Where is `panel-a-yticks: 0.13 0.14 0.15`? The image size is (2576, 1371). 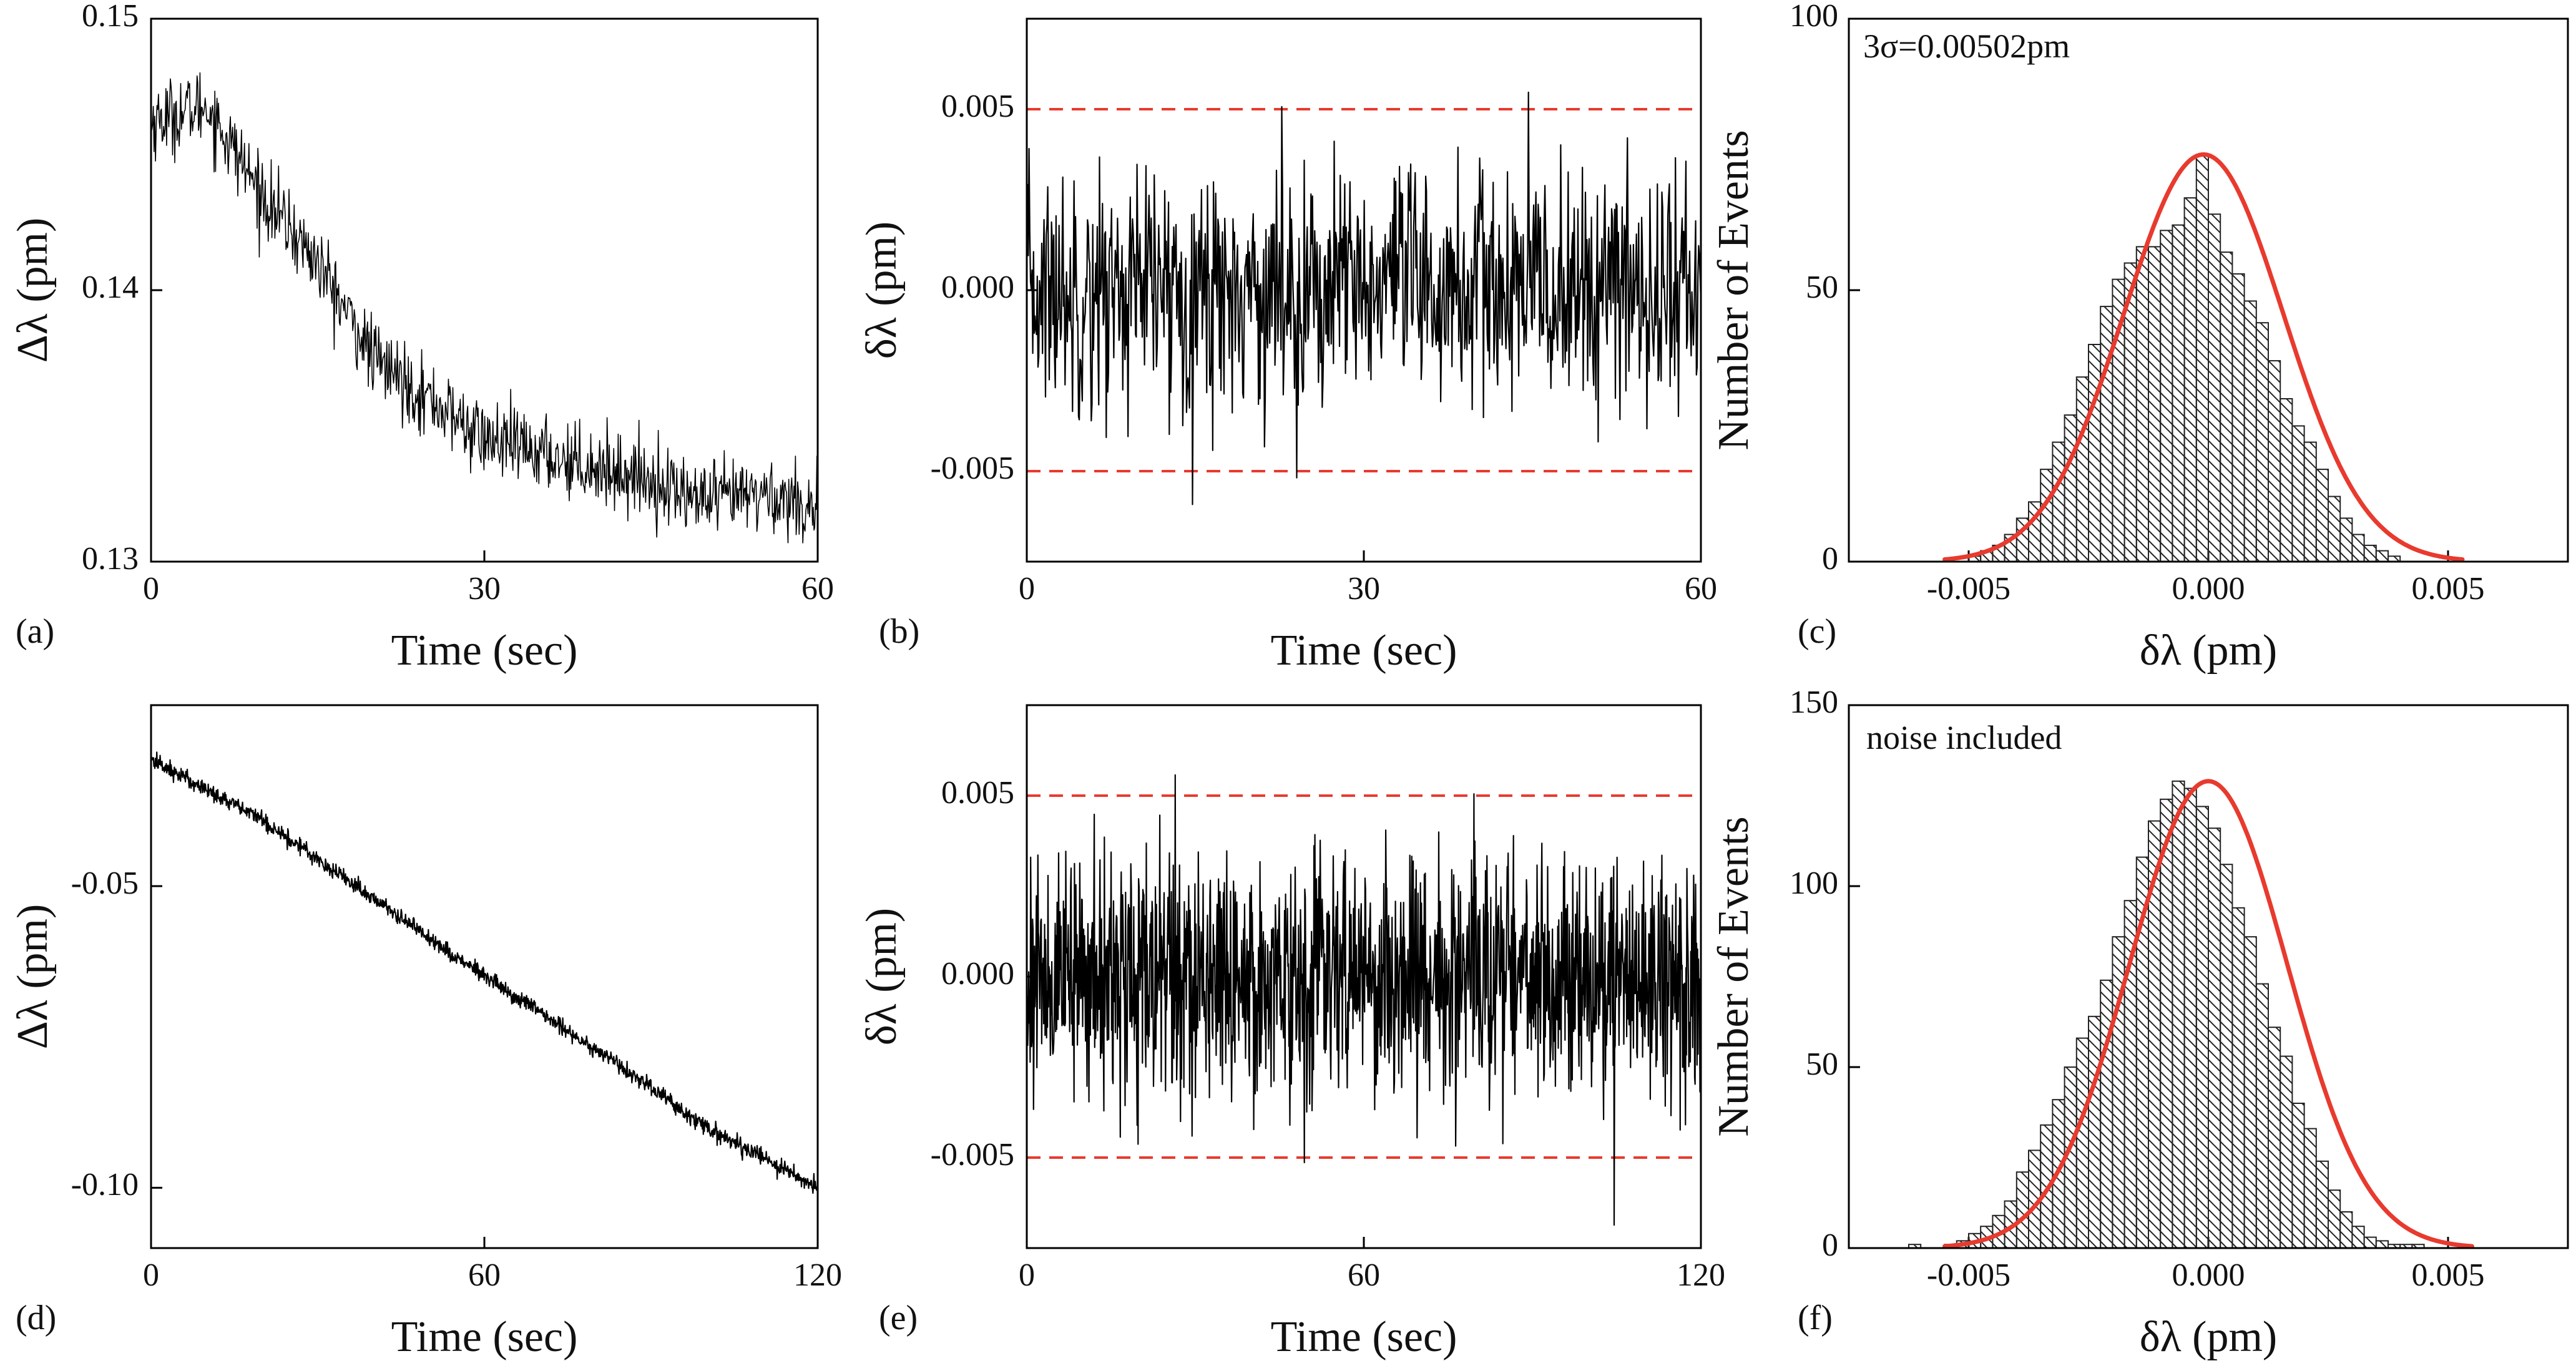
panel-a-yticks: 0.13 0.14 0.15 is located at coordinates (110, 289).